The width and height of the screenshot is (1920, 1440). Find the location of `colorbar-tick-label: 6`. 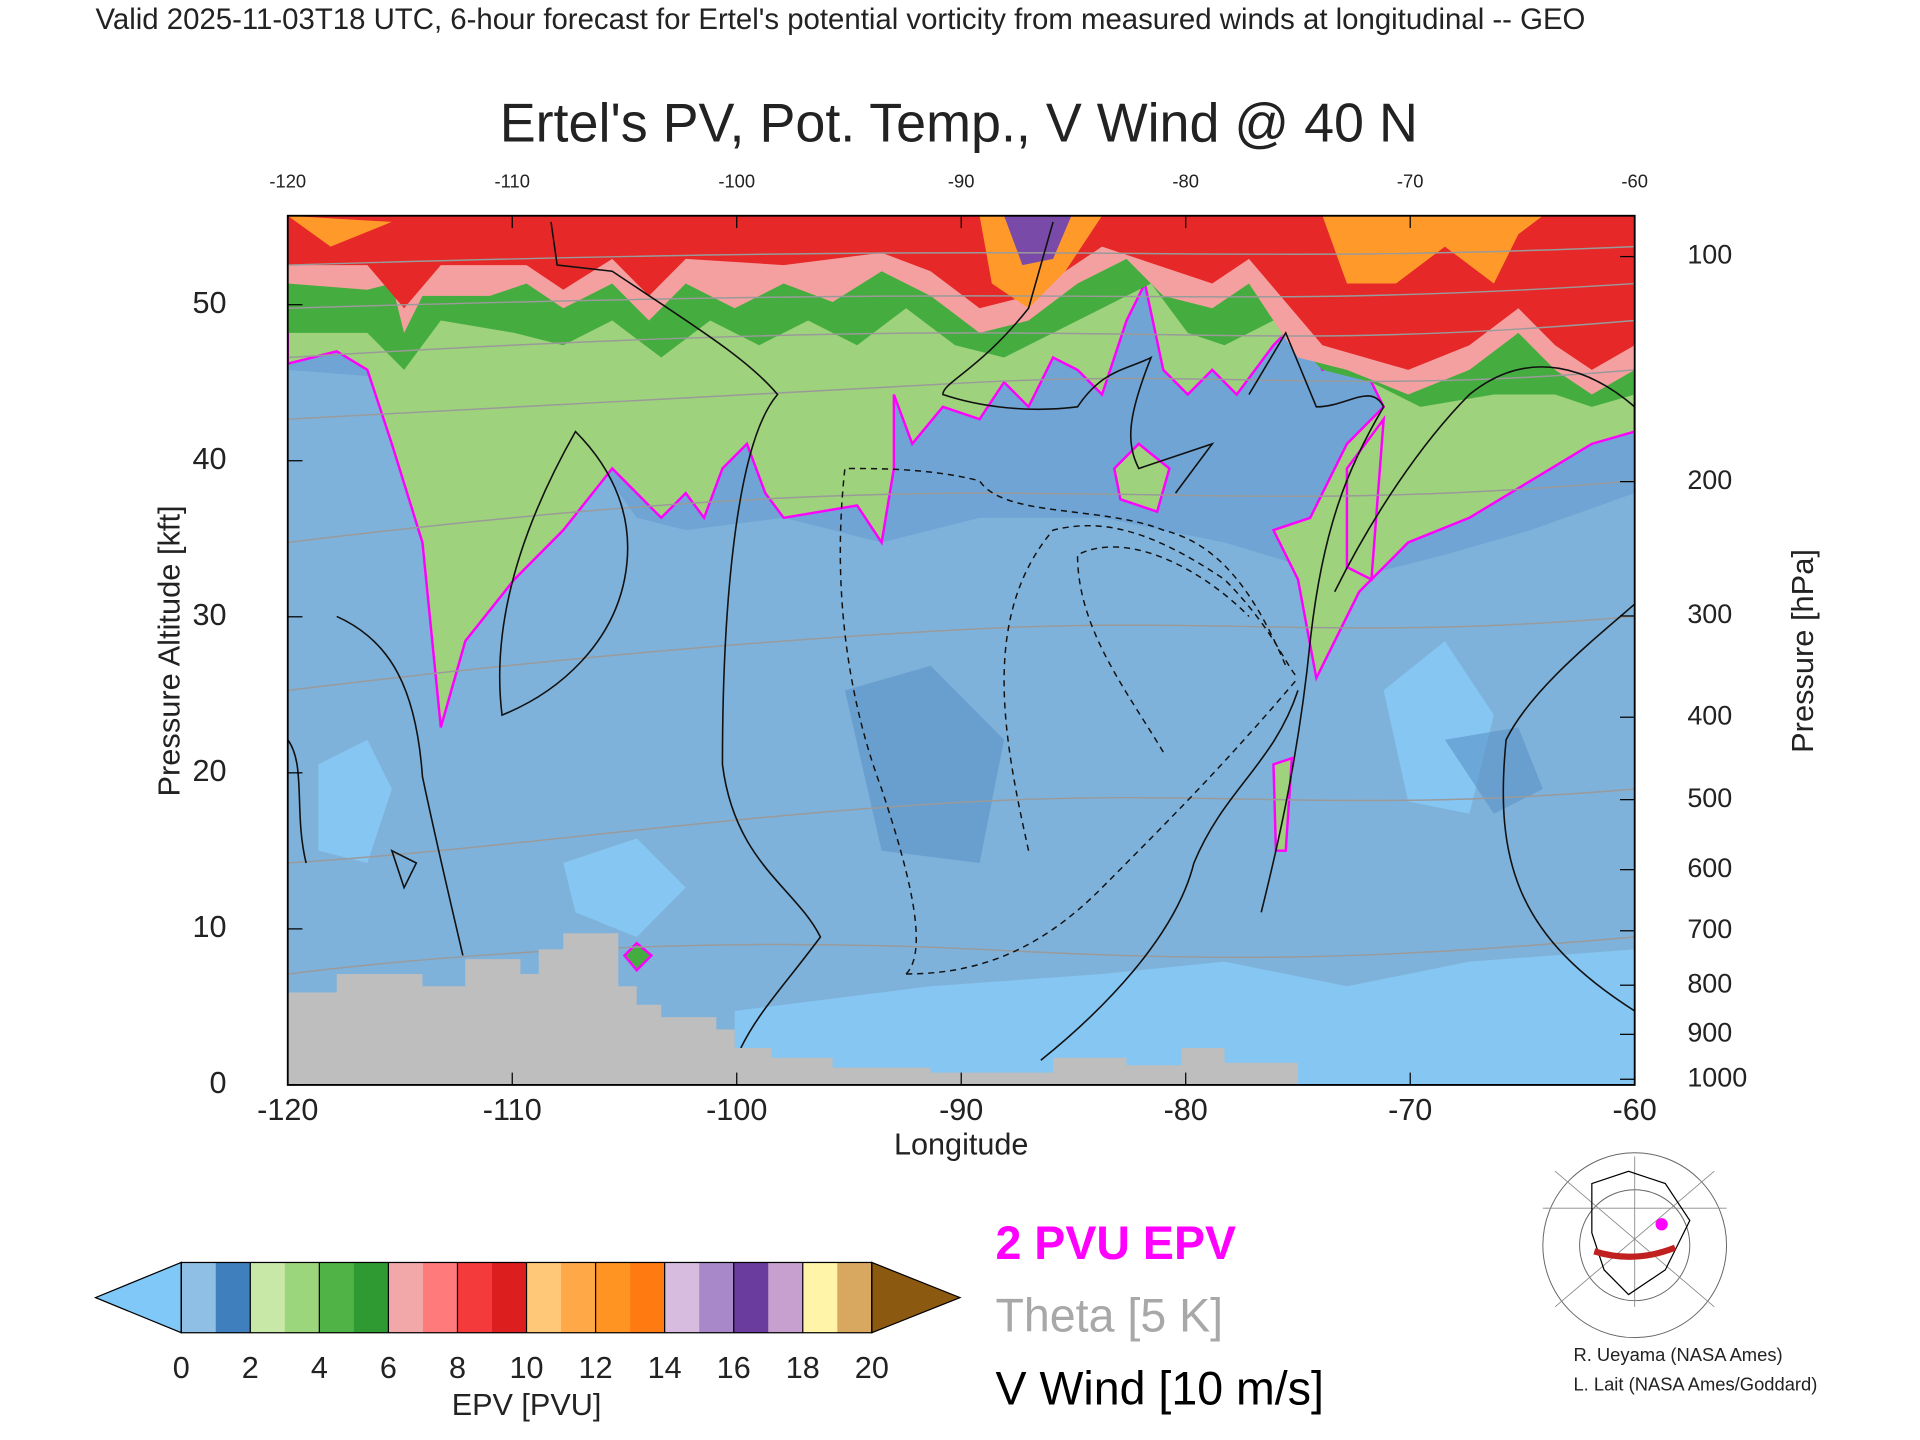

colorbar-tick-label: 6 is located at coordinates (388, 1367).